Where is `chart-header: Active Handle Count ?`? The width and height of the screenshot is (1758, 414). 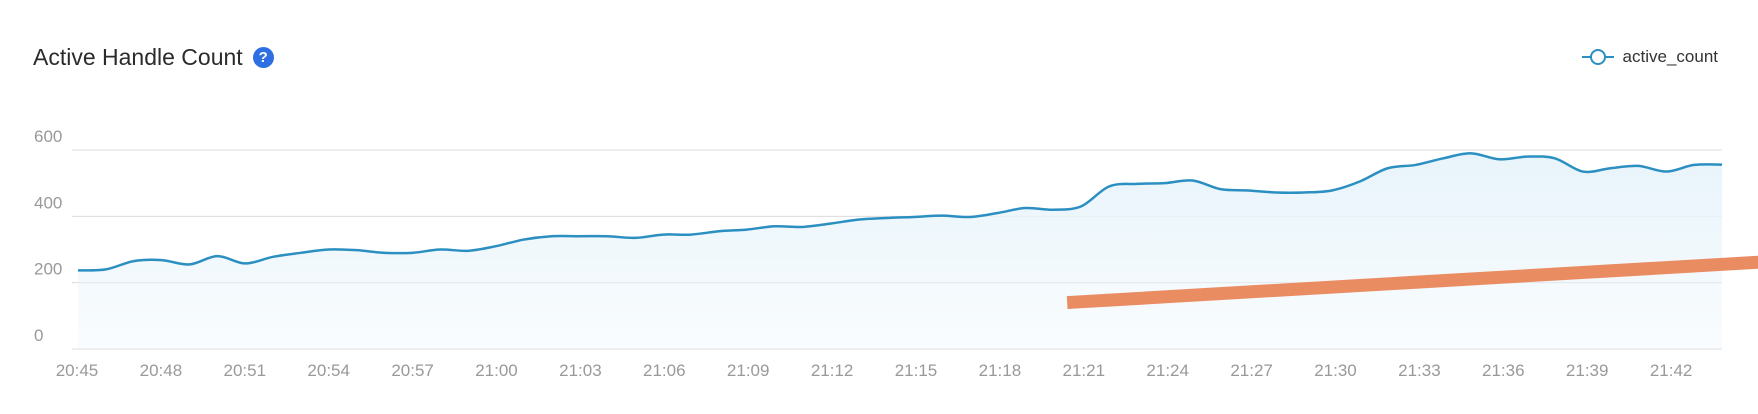 chart-header: Active Handle Count ? is located at coordinates (153, 57).